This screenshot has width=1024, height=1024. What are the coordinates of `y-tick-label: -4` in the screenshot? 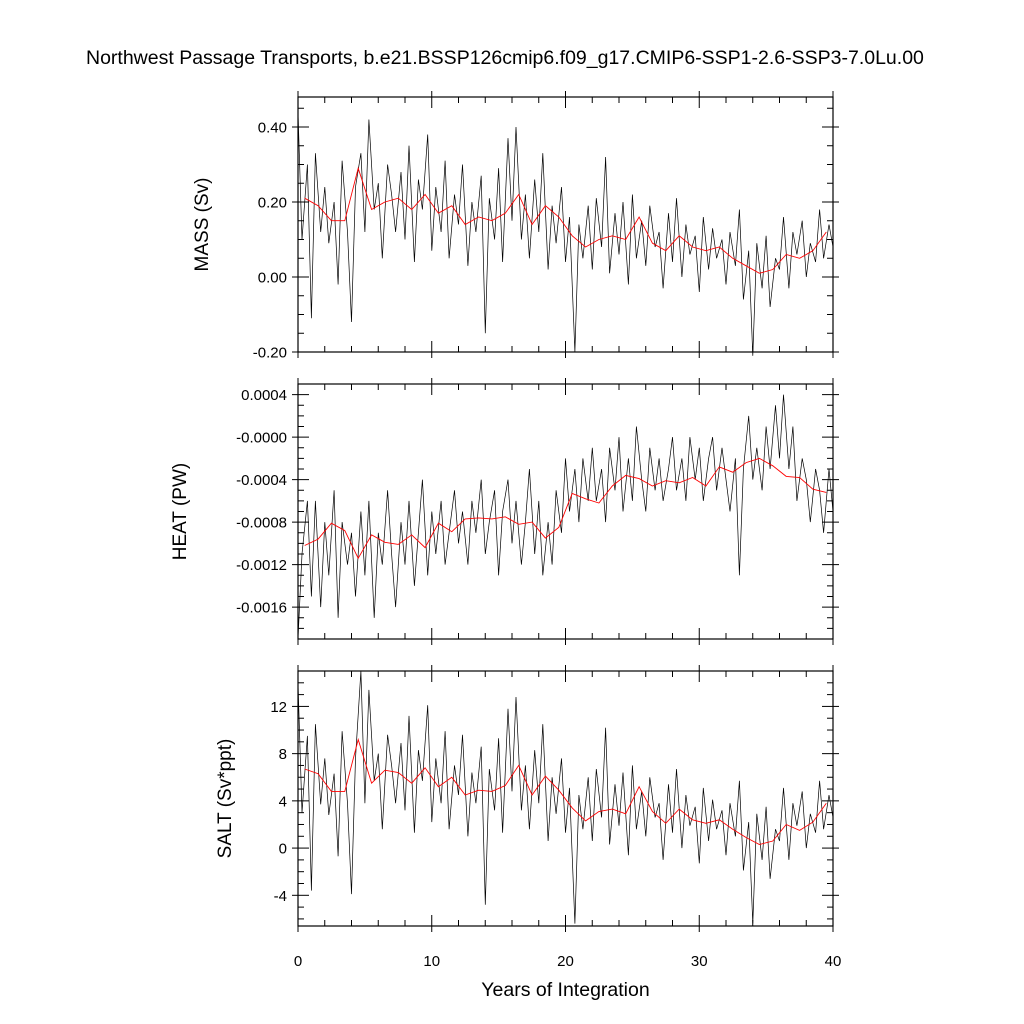 It's located at (280, 896).